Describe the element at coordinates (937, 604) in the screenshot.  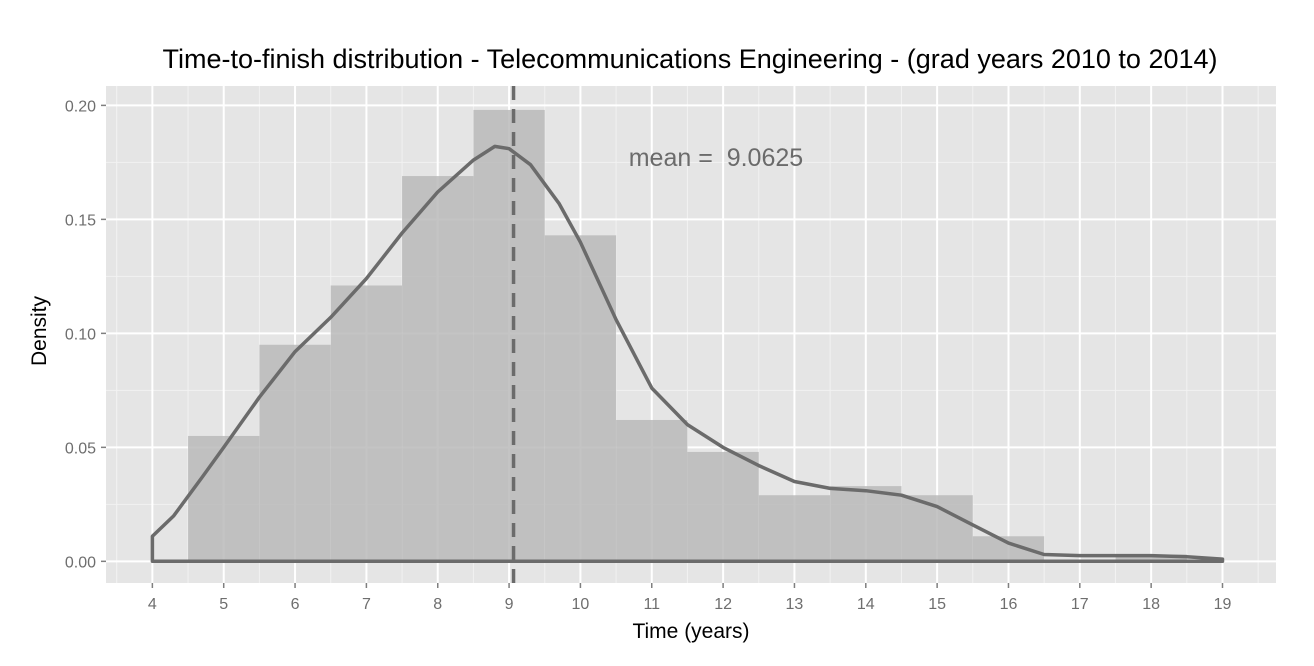
I see `x-tick-label: 15` at that location.